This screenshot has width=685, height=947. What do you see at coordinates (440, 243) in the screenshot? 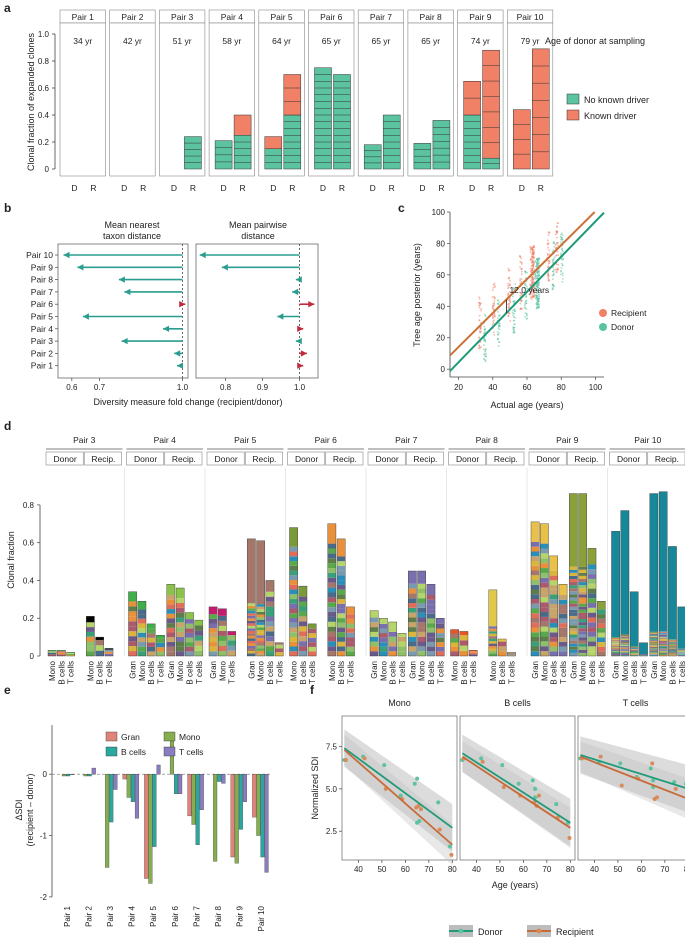
I see `y-tick-label-c: 80` at bounding box center [440, 243].